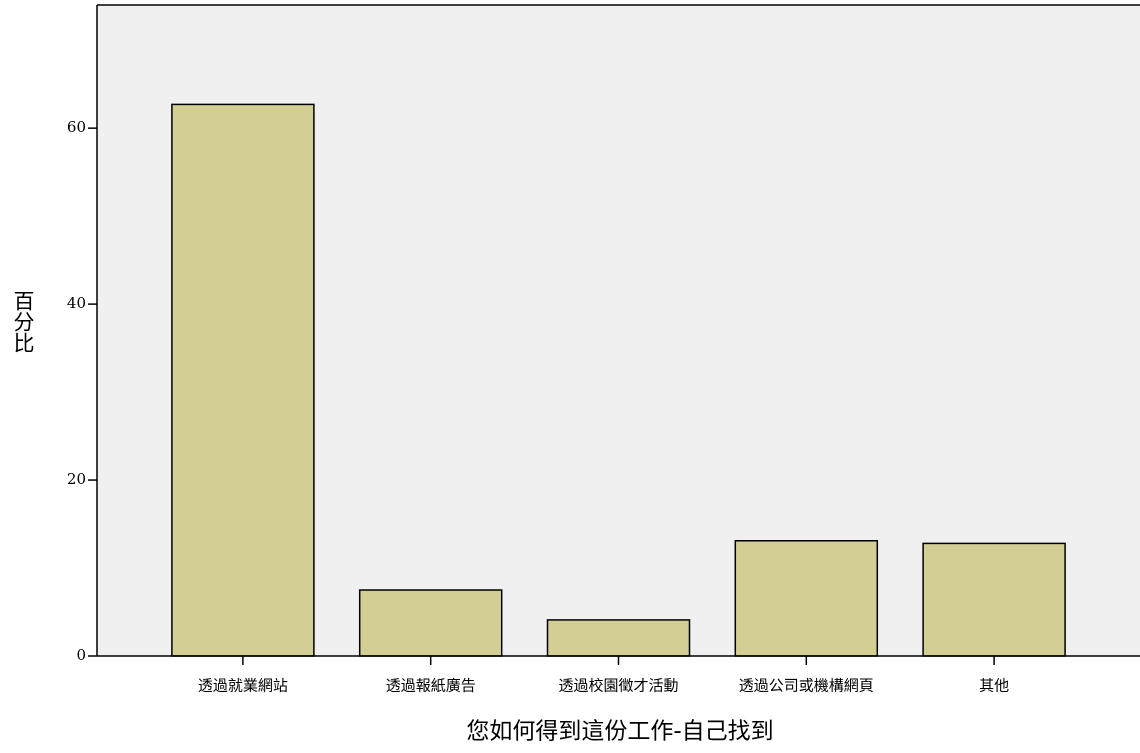 Image resolution: width=1140 pixels, height=753 pixels. Describe the element at coordinates (23, 321) in the screenshot. I see `y-axis-title: 百分比` at that location.